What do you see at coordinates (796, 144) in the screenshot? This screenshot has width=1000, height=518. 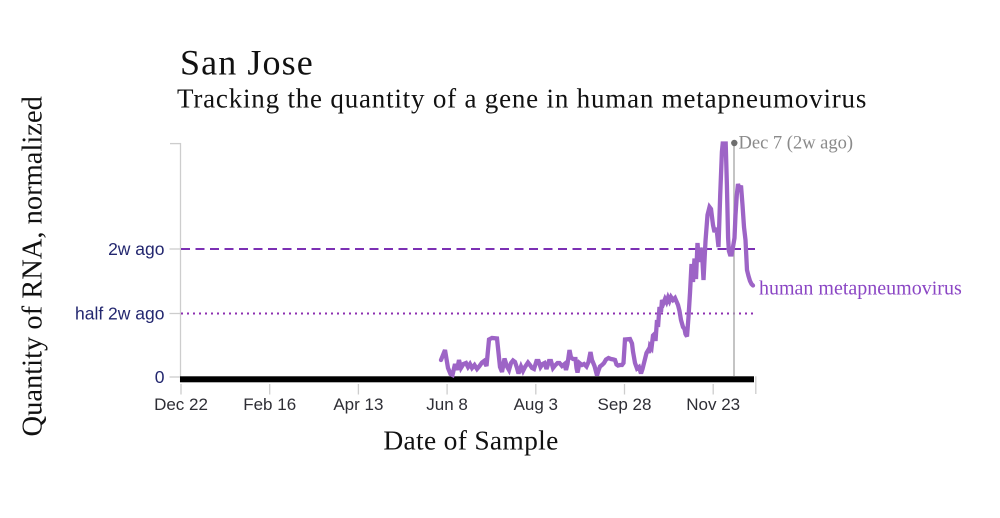 I see `svg-text: Dec 7 (2w ago)` at bounding box center [796, 144].